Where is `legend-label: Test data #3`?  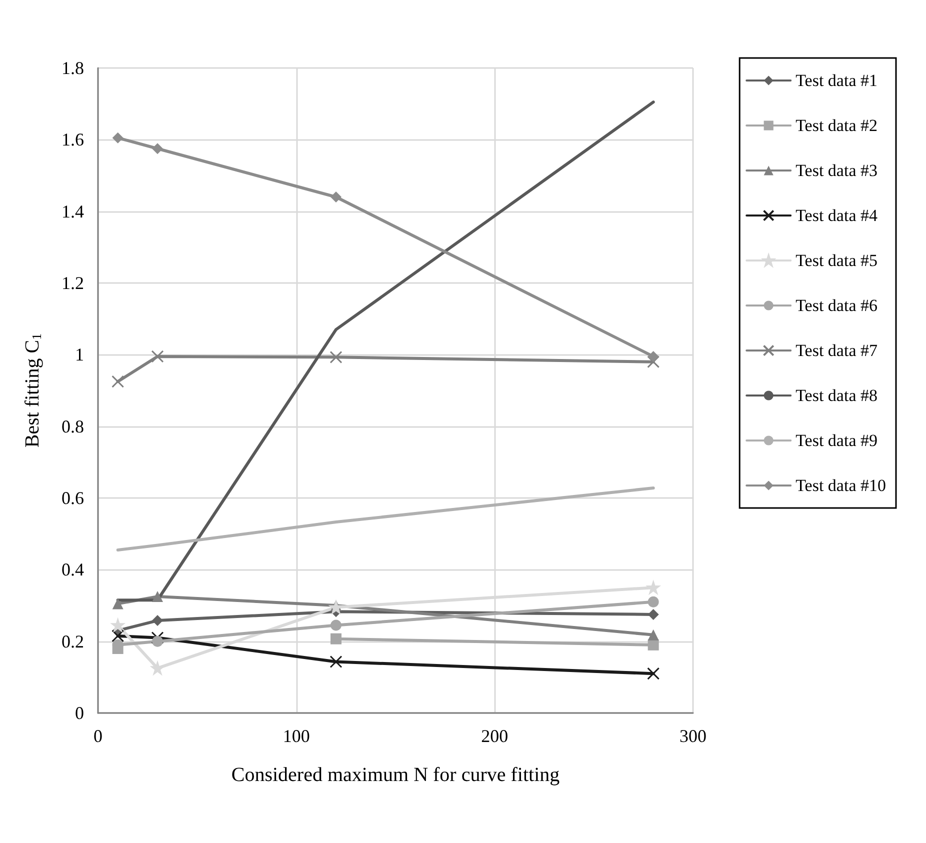 legend-label: Test data #3 is located at coordinates (837, 170).